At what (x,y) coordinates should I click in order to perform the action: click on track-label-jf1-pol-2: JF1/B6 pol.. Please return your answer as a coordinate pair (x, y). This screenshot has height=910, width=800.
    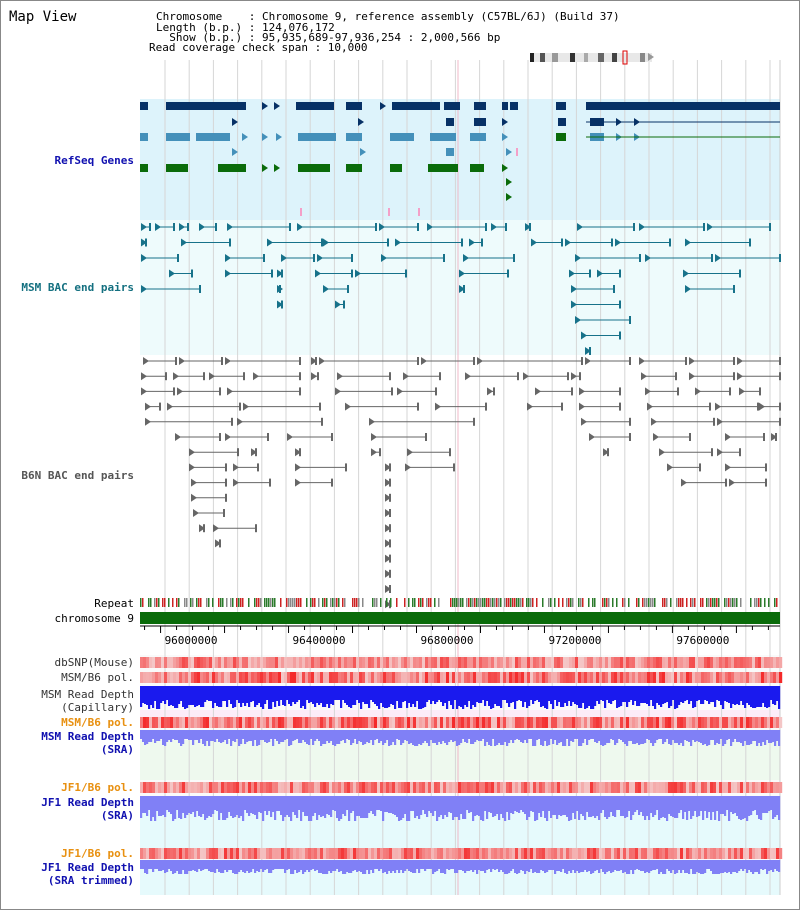
    Looking at the image, I should click on (97, 853).